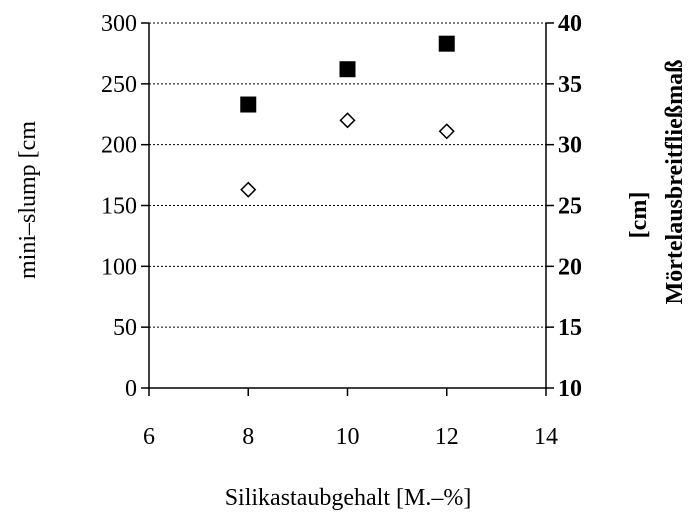 The width and height of the screenshot is (690, 527). I want to click on y-right-tick-label-30: 30, so click(570, 146).